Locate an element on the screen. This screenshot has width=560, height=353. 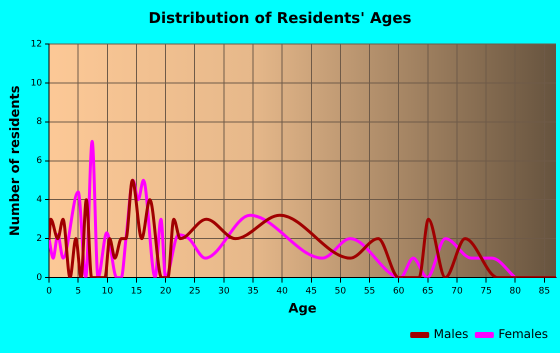
y-tick-label: 4 is located at coordinates (39, 200).